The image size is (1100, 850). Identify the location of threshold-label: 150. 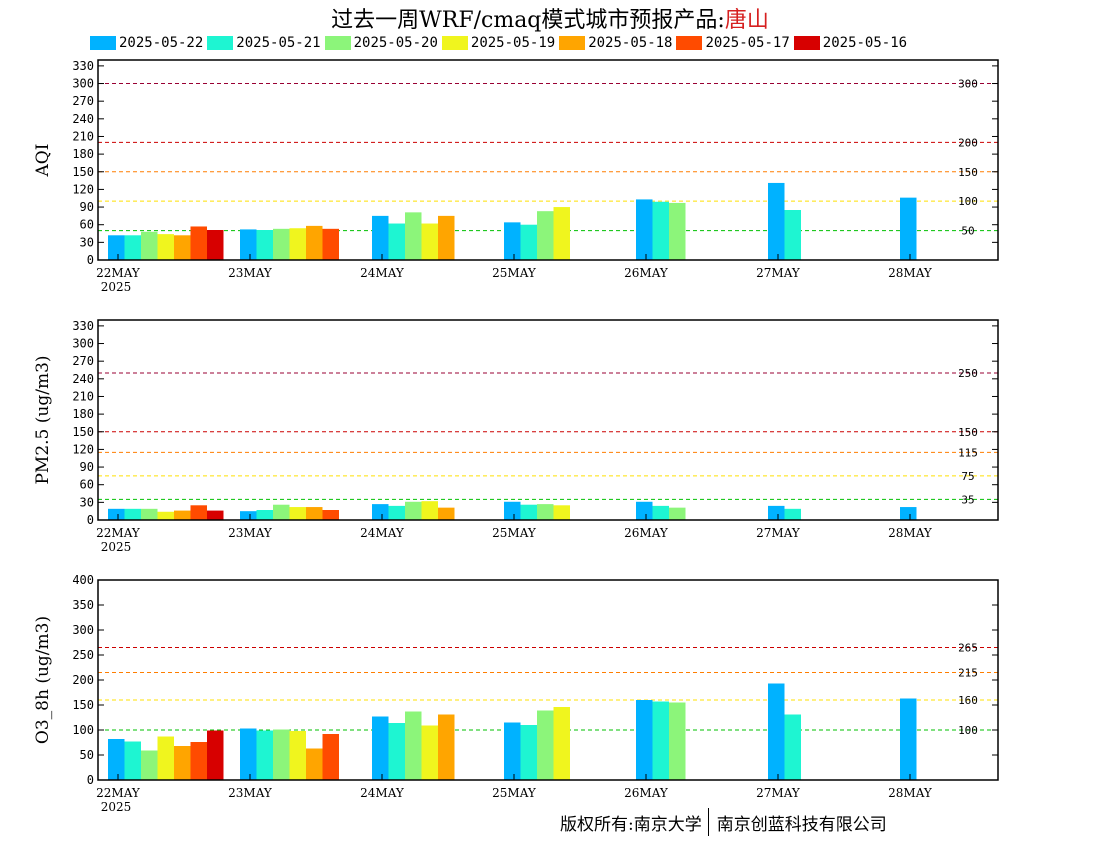
(968, 432).